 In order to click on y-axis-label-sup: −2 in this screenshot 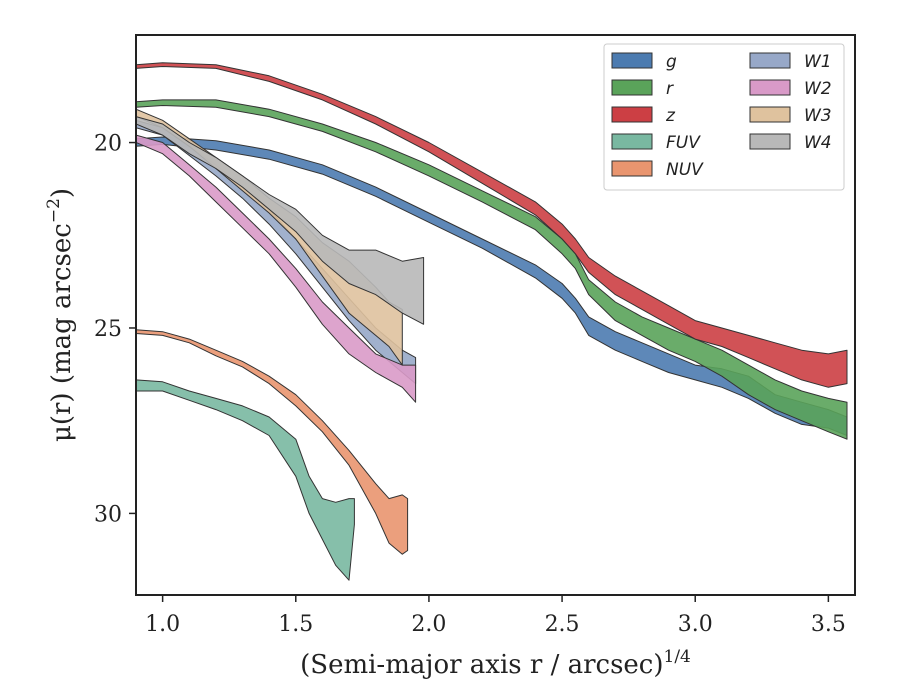, I will do `click(54, 210)`.